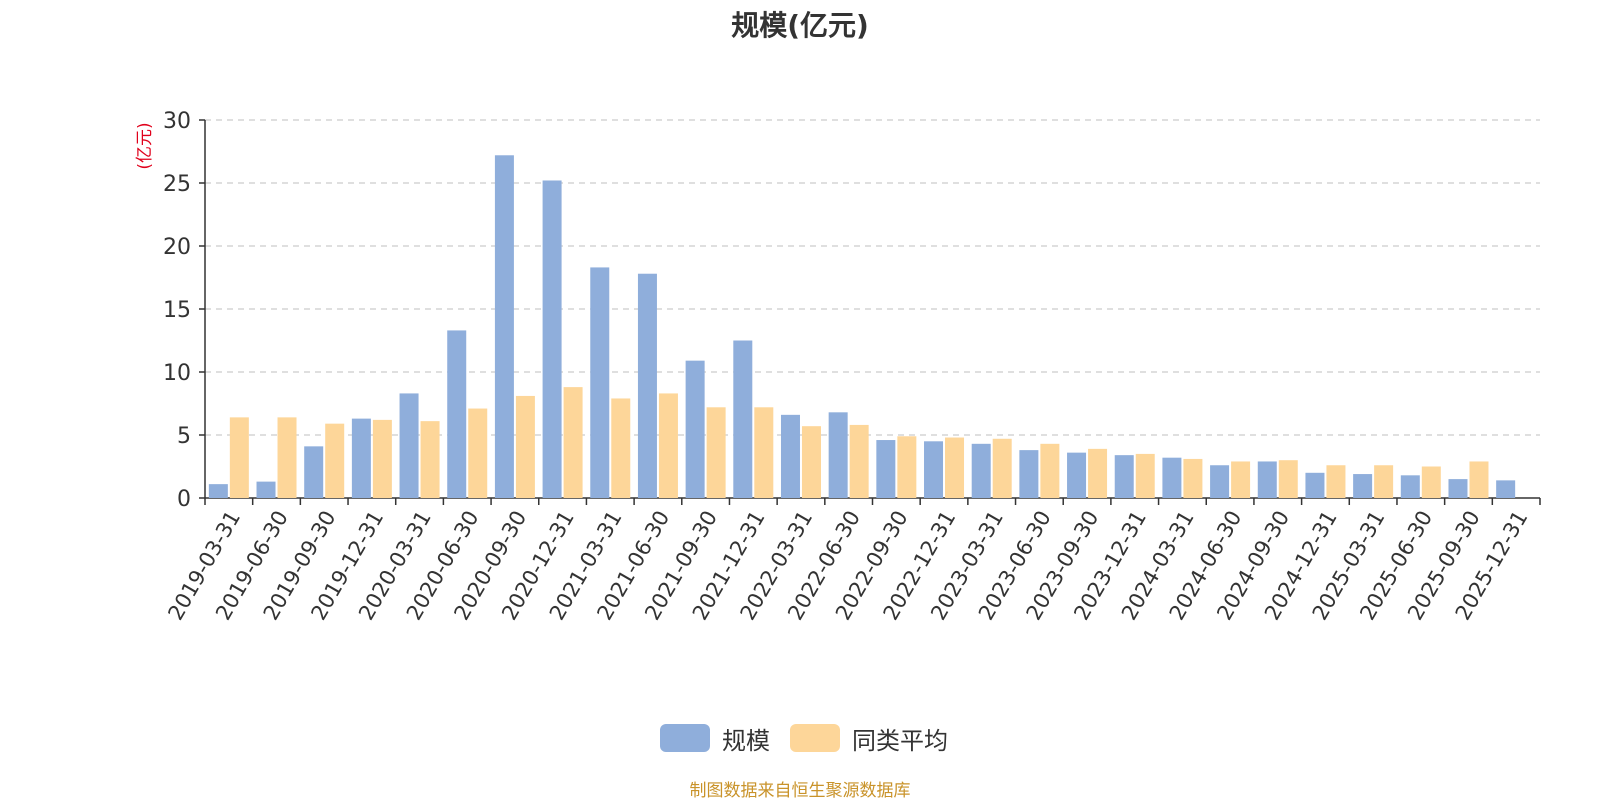 This screenshot has height=801, width=1600. I want to click on legend: 规模 同类平均, so click(820, 740).